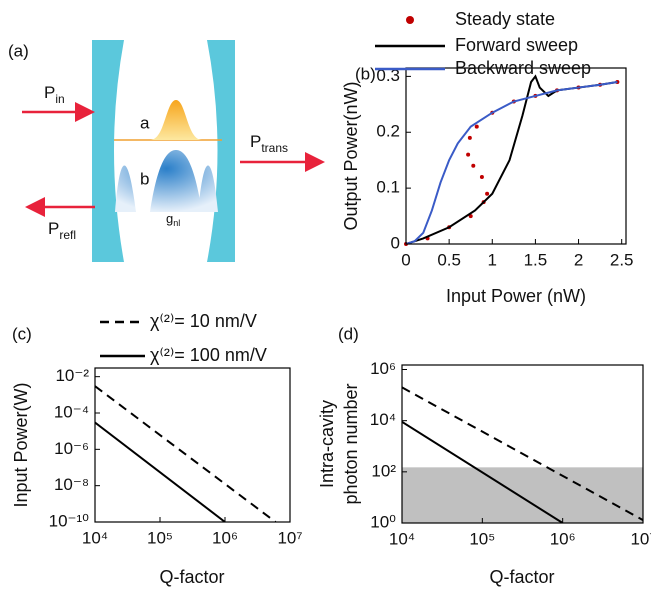  Describe the element at coordinates (449, 259) in the screenshot. I see `x-tick-label: 0.5` at that location.